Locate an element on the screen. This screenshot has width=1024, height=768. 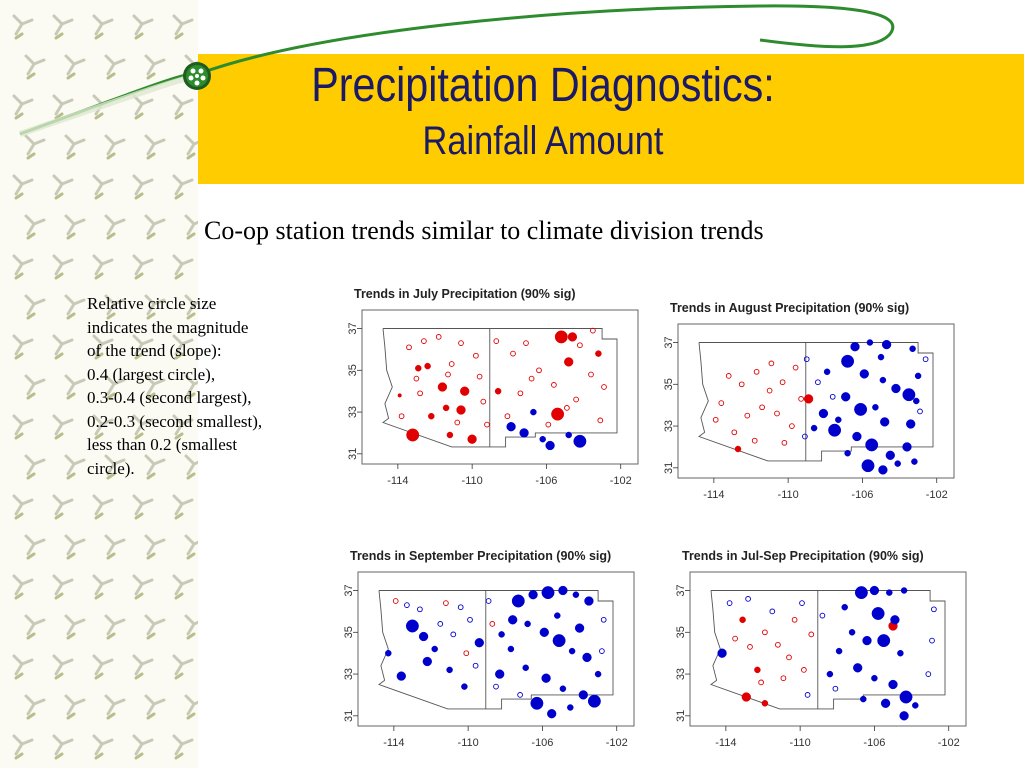
note-line: 0.2-0.3 (second smallest), is located at coordinates (175, 421).